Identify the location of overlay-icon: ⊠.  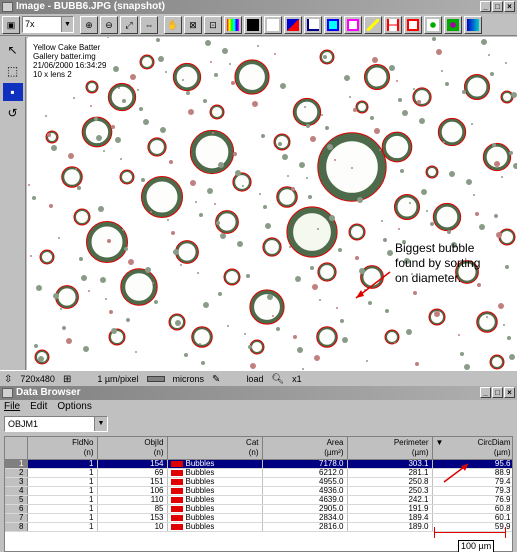
(193, 24).